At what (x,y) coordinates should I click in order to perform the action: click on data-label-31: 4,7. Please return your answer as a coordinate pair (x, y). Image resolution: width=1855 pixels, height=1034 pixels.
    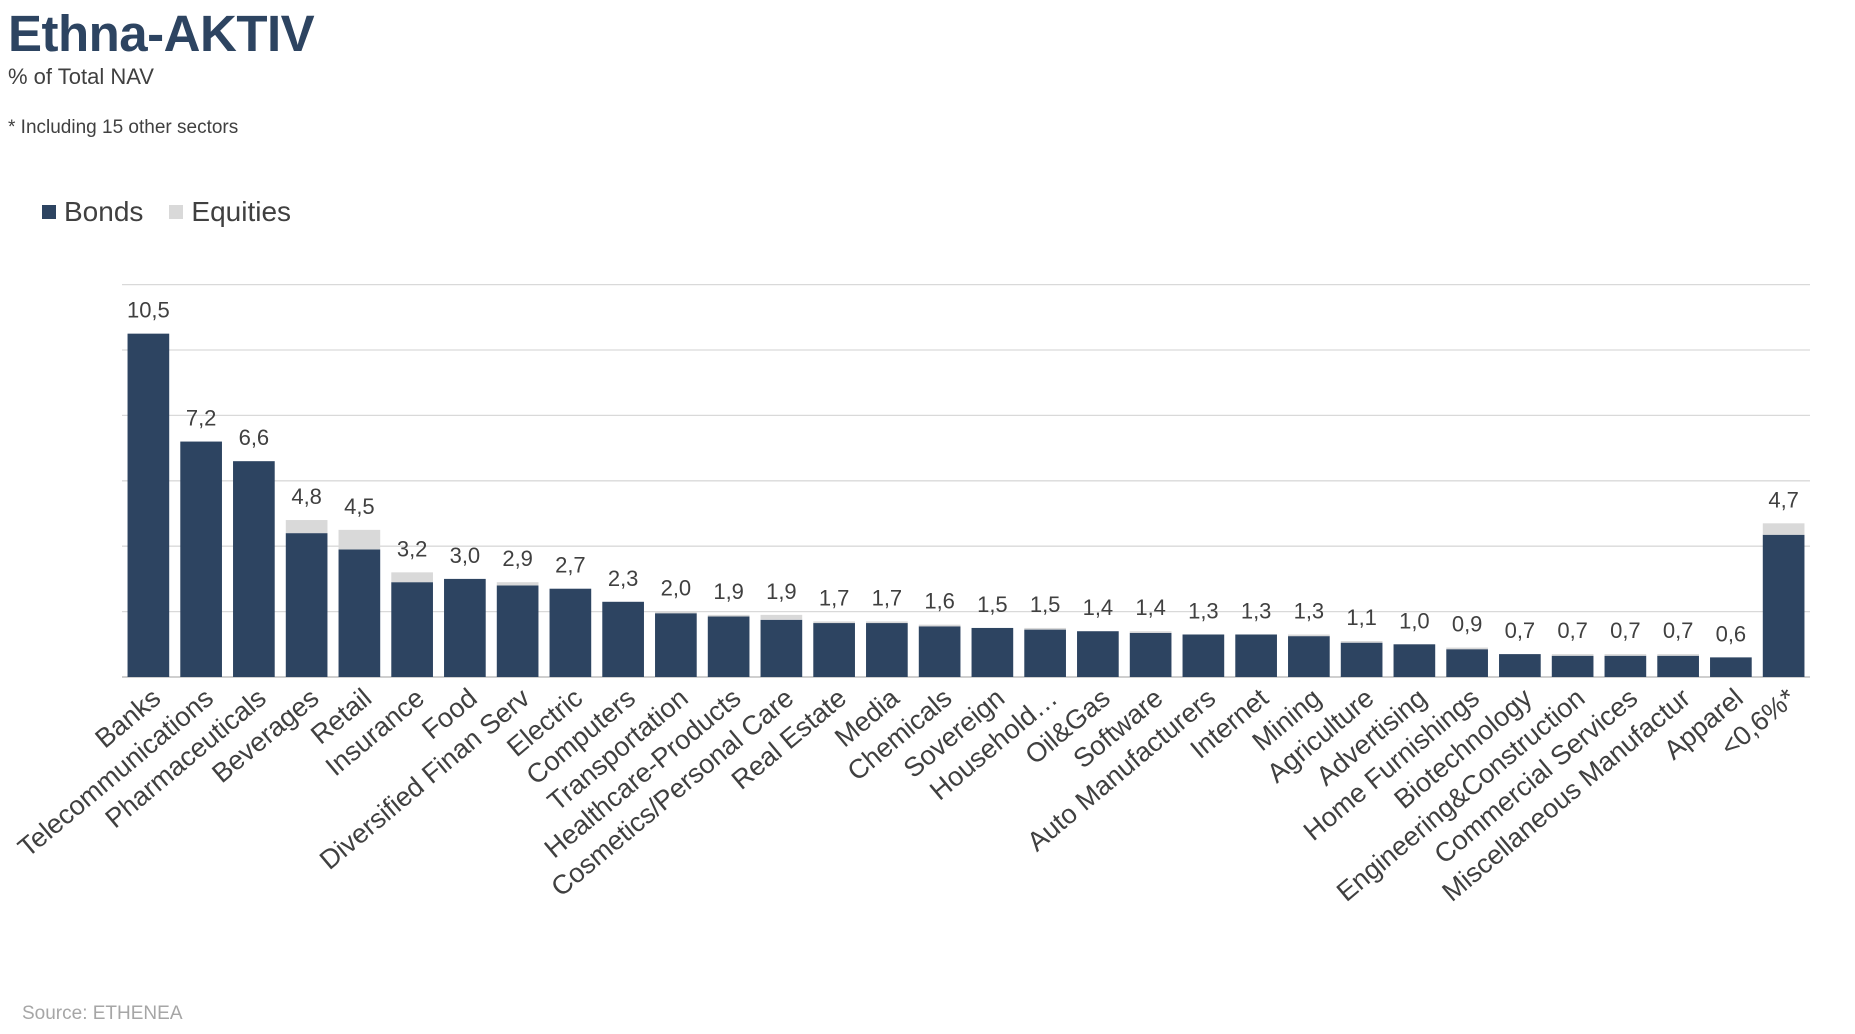
    Looking at the image, I should click on (1783, 499).